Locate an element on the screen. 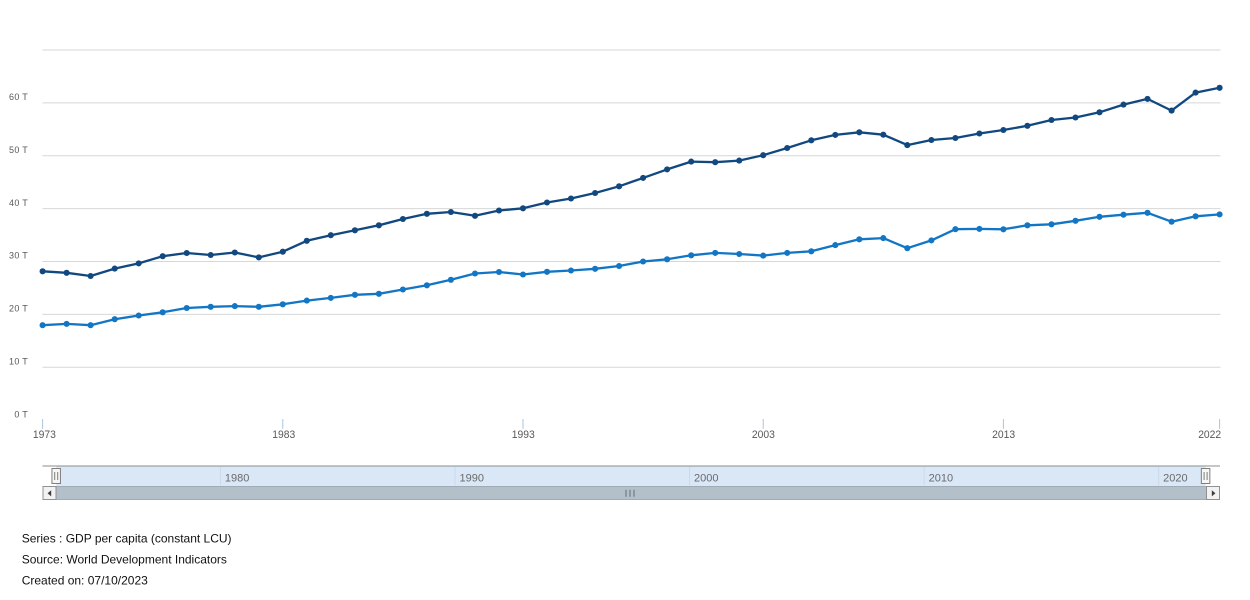  svg-text: 0 T is located at coordinates (21, 414).